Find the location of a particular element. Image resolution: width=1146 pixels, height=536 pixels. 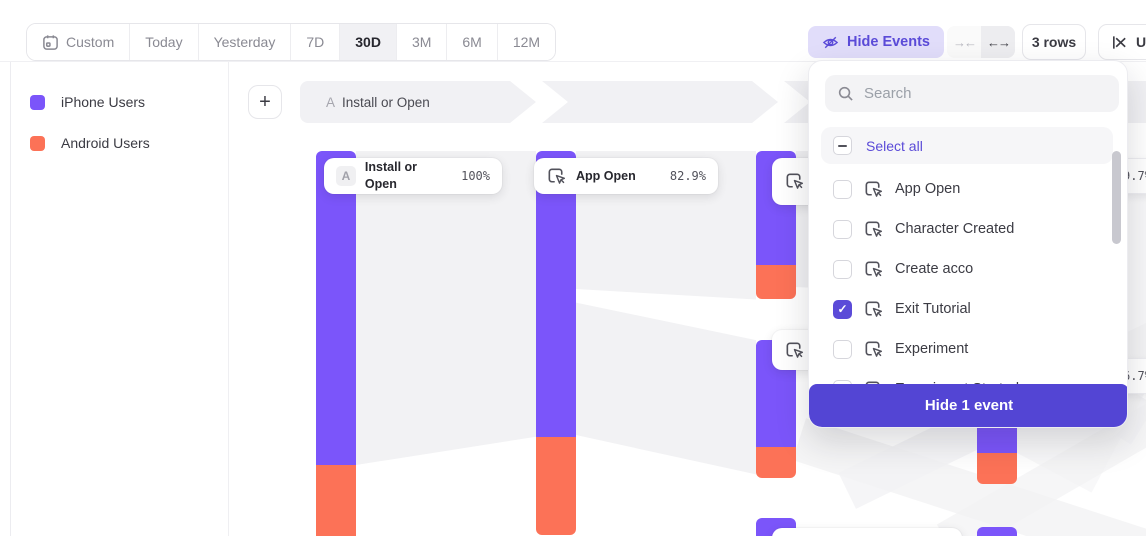

legend-divider is located at coordinates (228, 299).